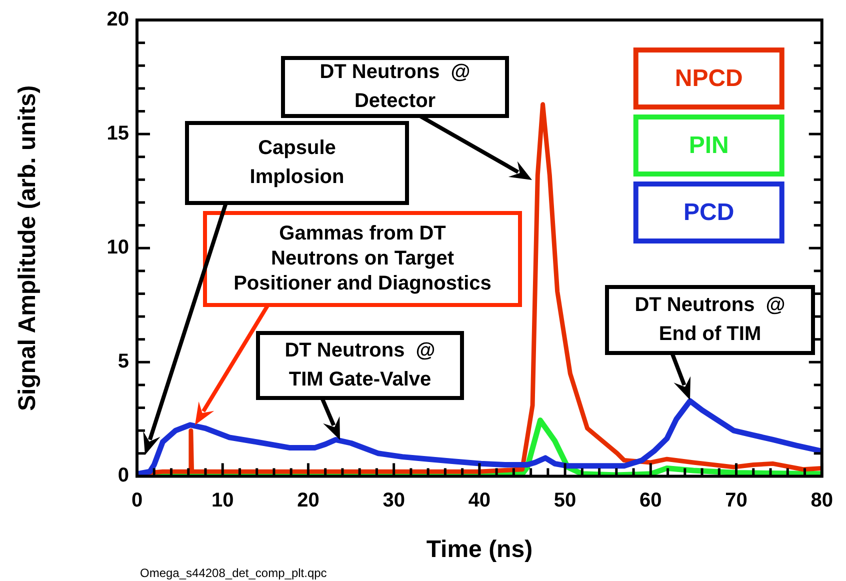  I want to click on text: PCD, so click(709, 212).